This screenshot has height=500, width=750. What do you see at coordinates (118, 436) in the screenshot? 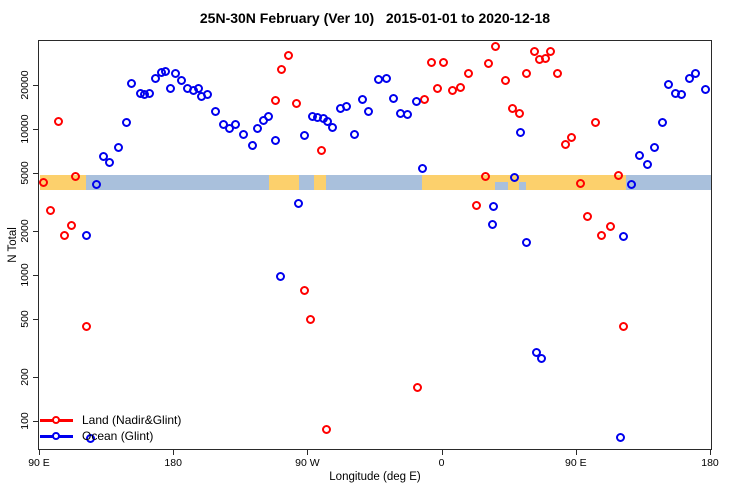
I see `legend-label-ocean: Ocean (Glint)` at bounding box center [118, 436].